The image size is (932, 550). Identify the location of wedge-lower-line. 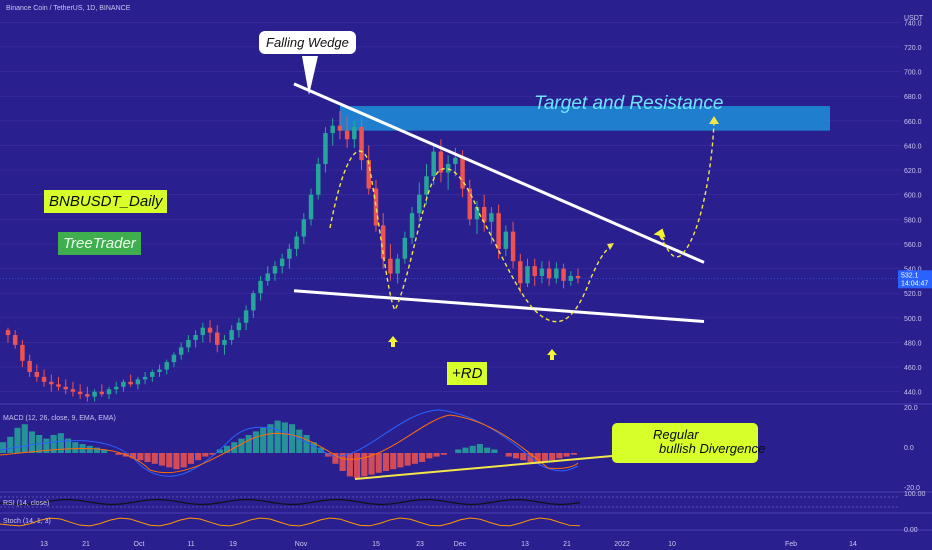
(499, 306).